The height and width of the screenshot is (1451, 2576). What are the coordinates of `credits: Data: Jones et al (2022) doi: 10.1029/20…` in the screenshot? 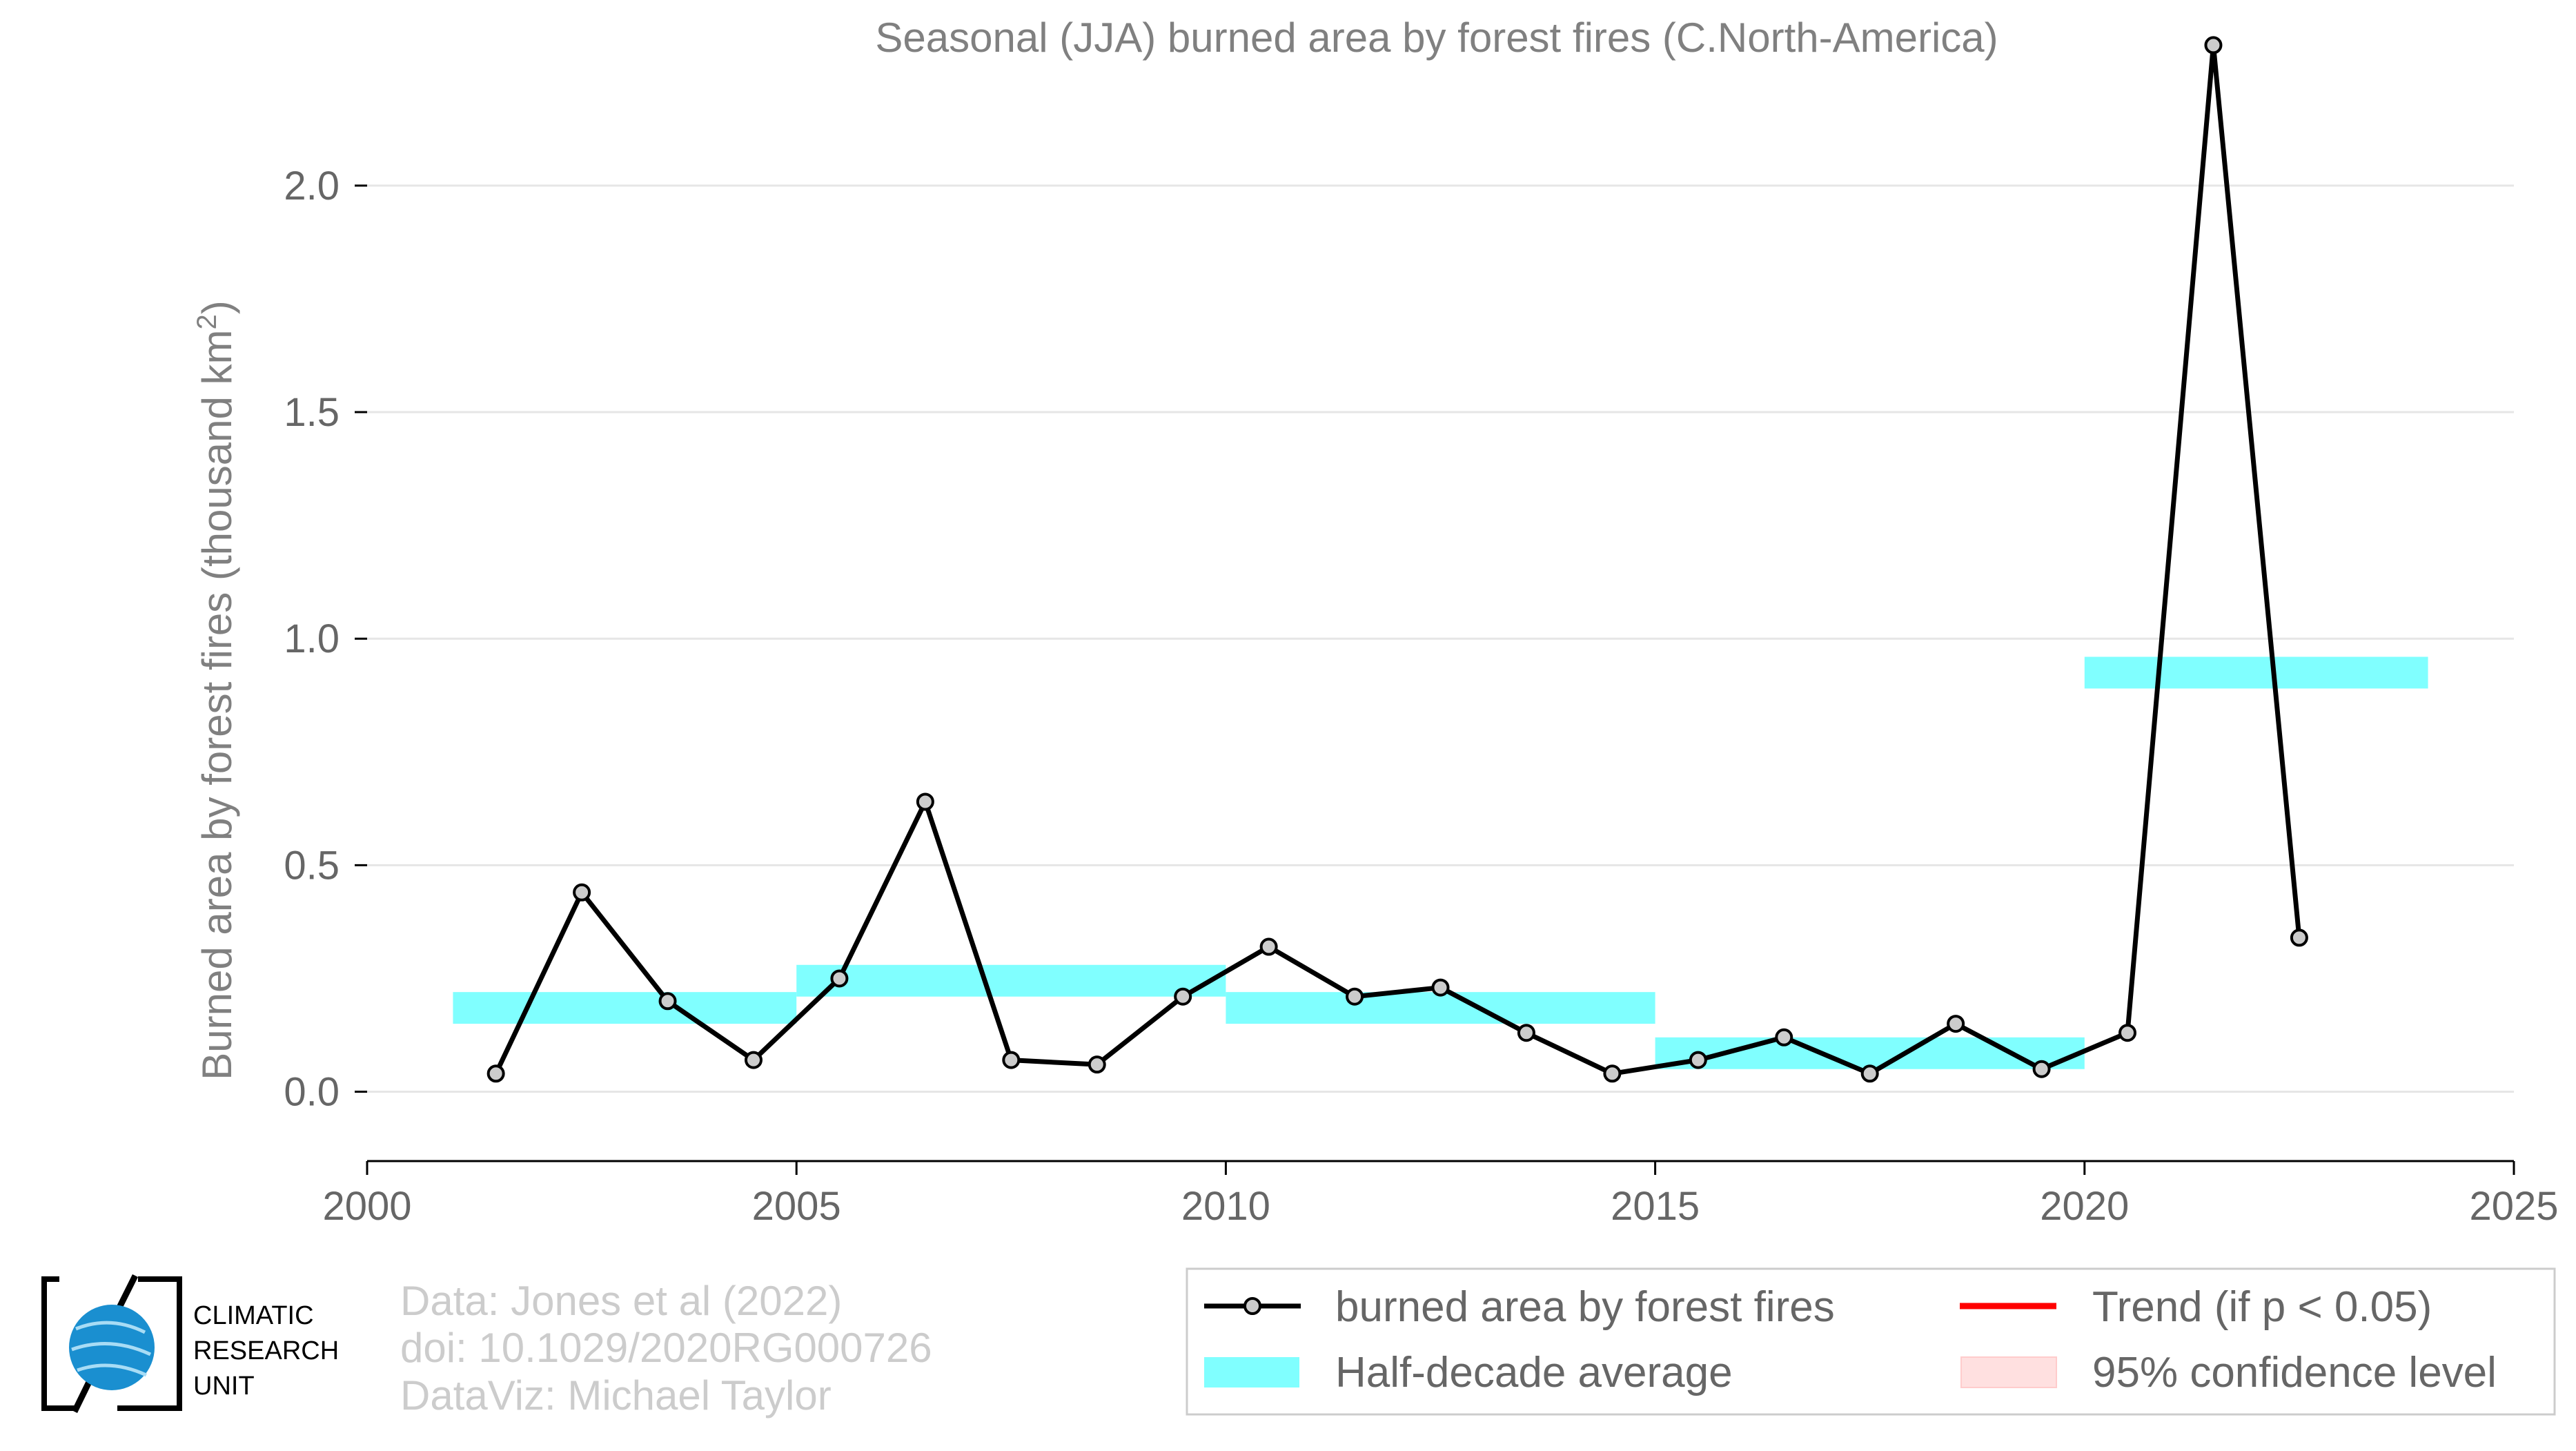 It's located at (666, 1349).